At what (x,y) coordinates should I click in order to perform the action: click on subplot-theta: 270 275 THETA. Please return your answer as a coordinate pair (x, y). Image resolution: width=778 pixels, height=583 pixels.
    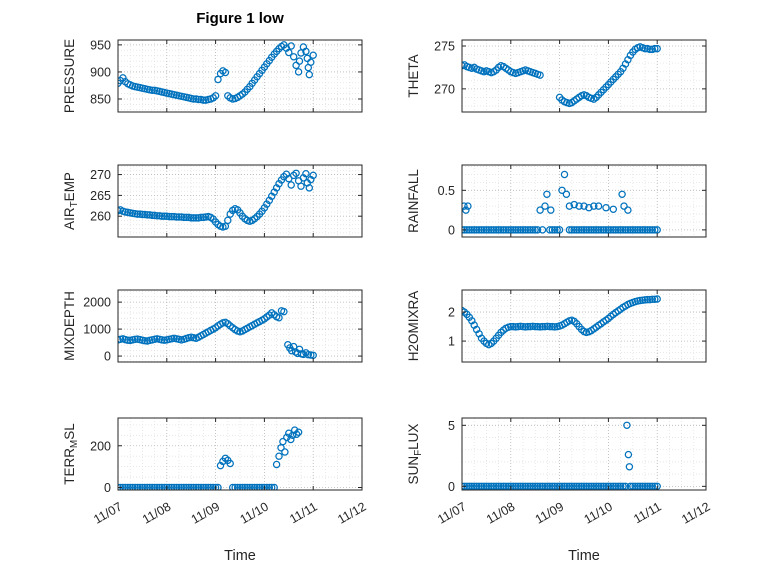
    Looking at the image, I should click on (556, 76).